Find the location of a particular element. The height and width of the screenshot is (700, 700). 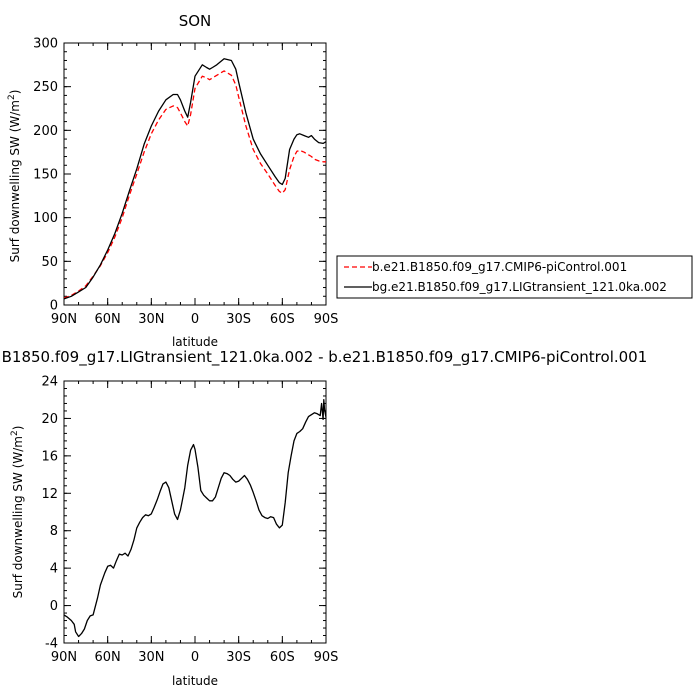

top-x-tick-label: 60N is located at coordinates (108, 319).